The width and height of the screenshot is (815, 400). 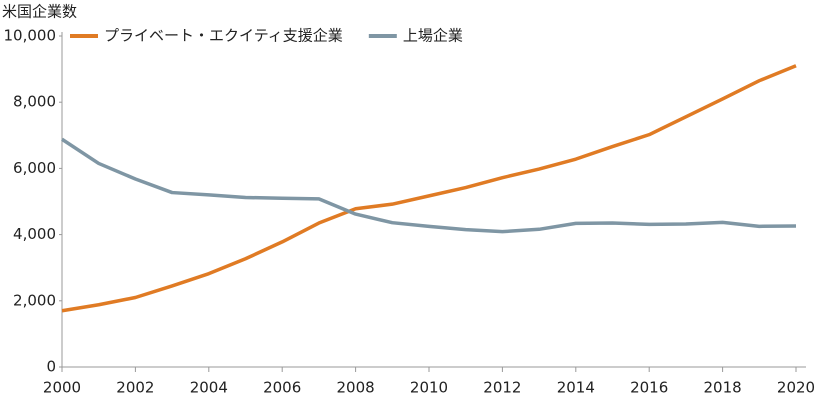 I want to click on x-tick-label: 2006, so click(x=282, y=388).